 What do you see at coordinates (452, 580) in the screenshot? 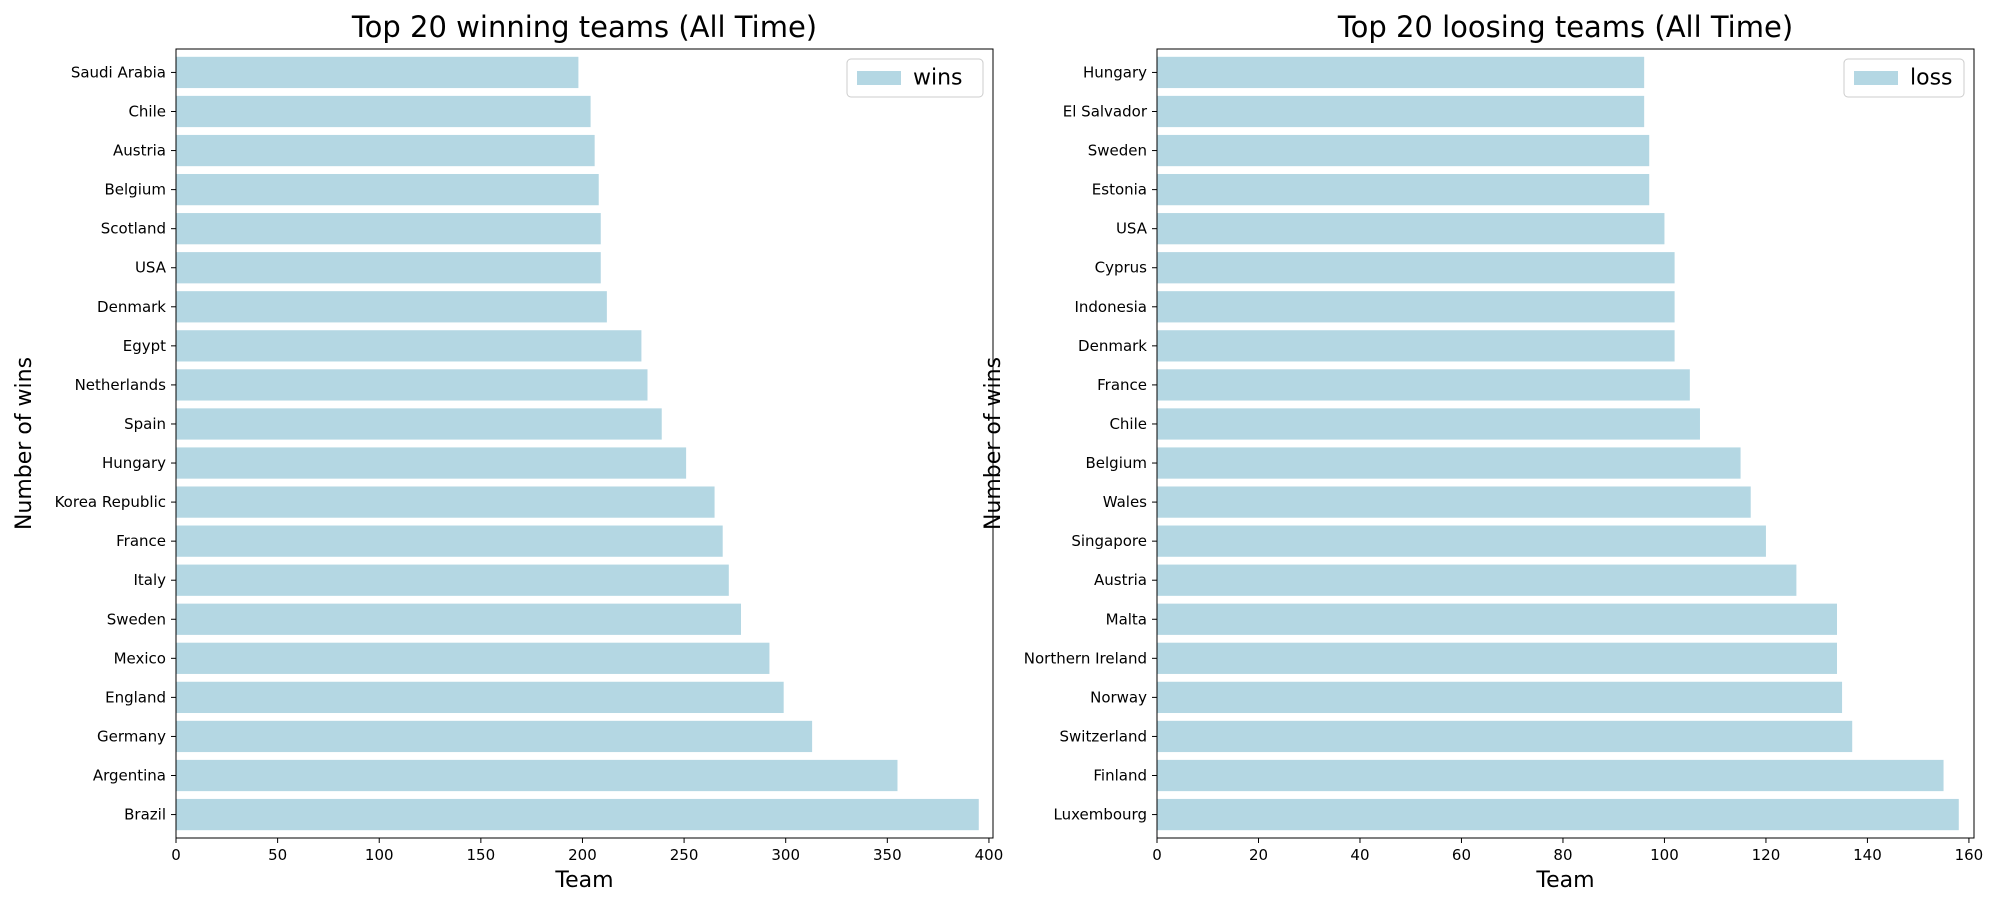
I see `bar-italy` at bounding box center [452, 580].